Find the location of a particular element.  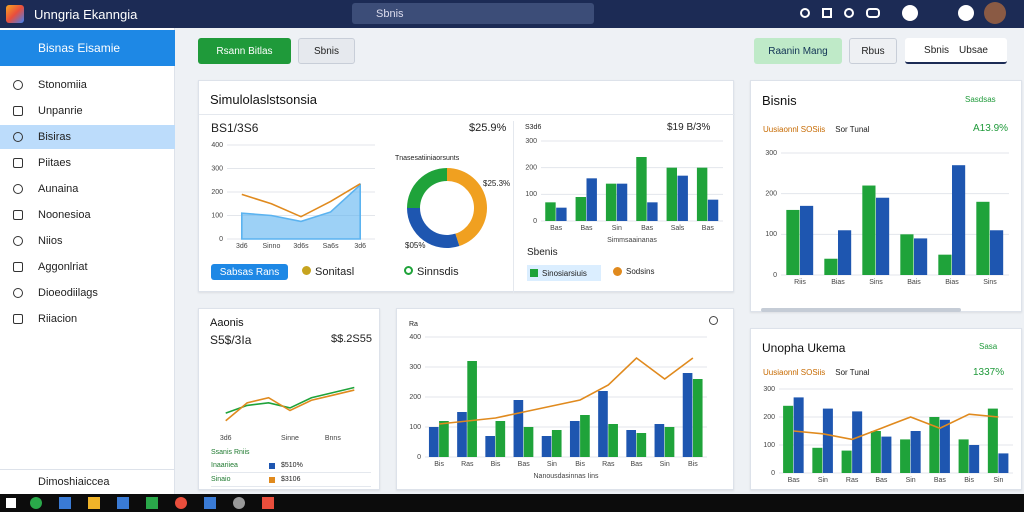

panel-link: Sasdsas is located at coordinates (980, 99).